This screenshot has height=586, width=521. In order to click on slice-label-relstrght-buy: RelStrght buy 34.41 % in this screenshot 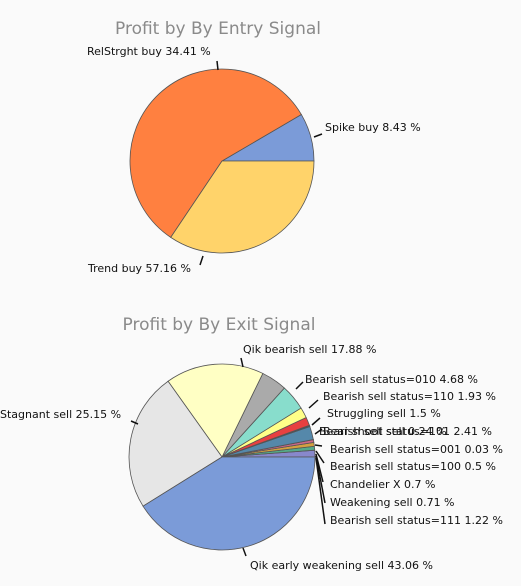, I will do `click(149, 51)`.